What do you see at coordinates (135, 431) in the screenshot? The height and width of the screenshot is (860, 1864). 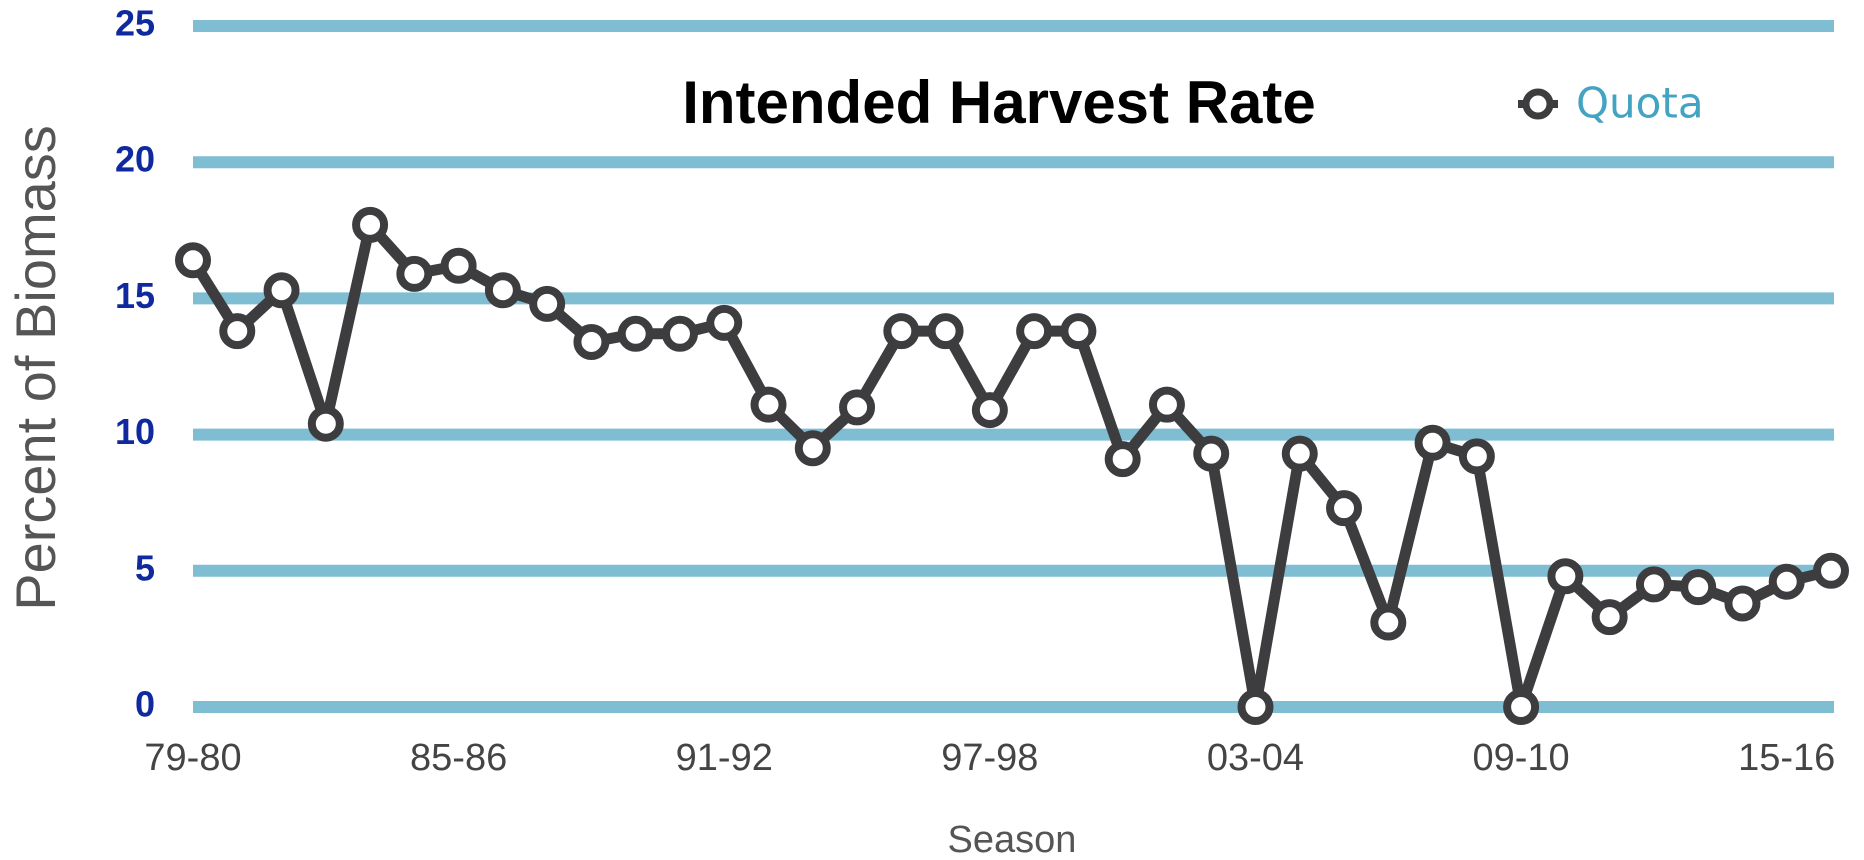 I see `y-tick-label: 10` at bounding box center [135, 431].